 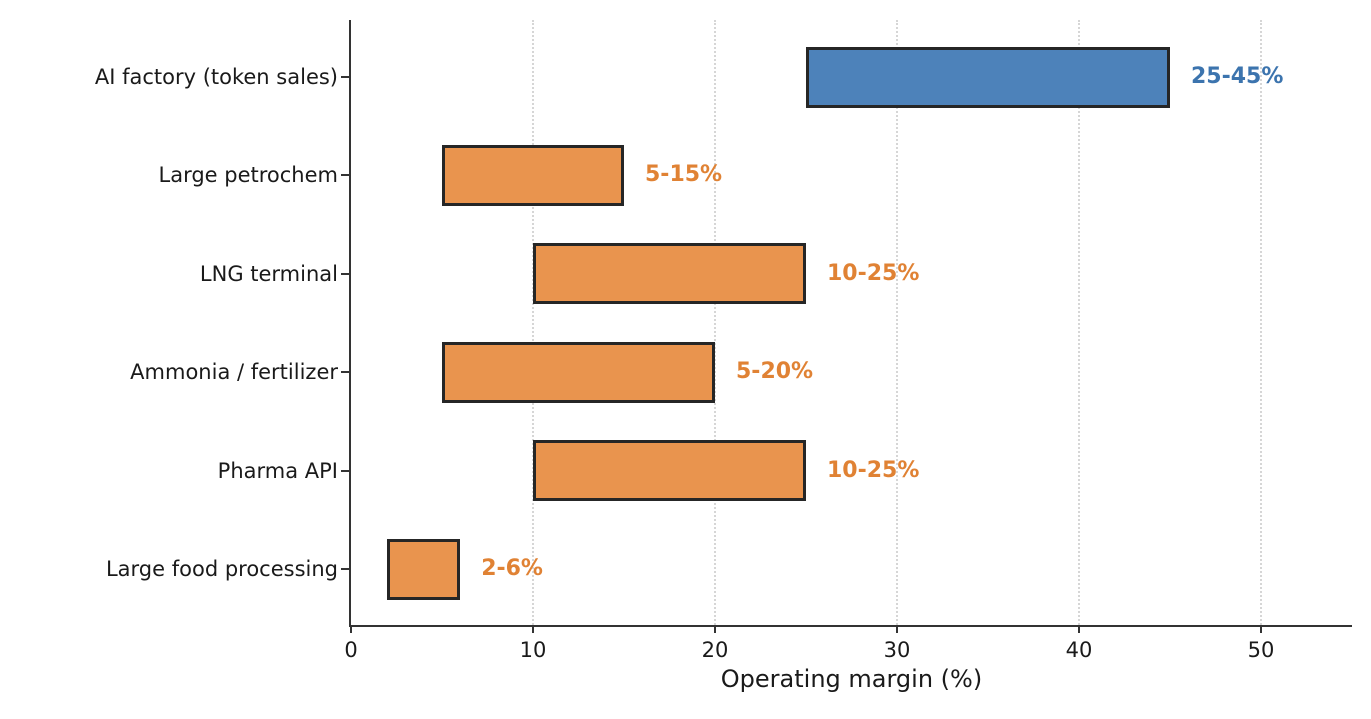 What do you see at coordinates (775, 372) in the screenshot?
I see `value-label: 5-20%` at bounding box center [775, 372].